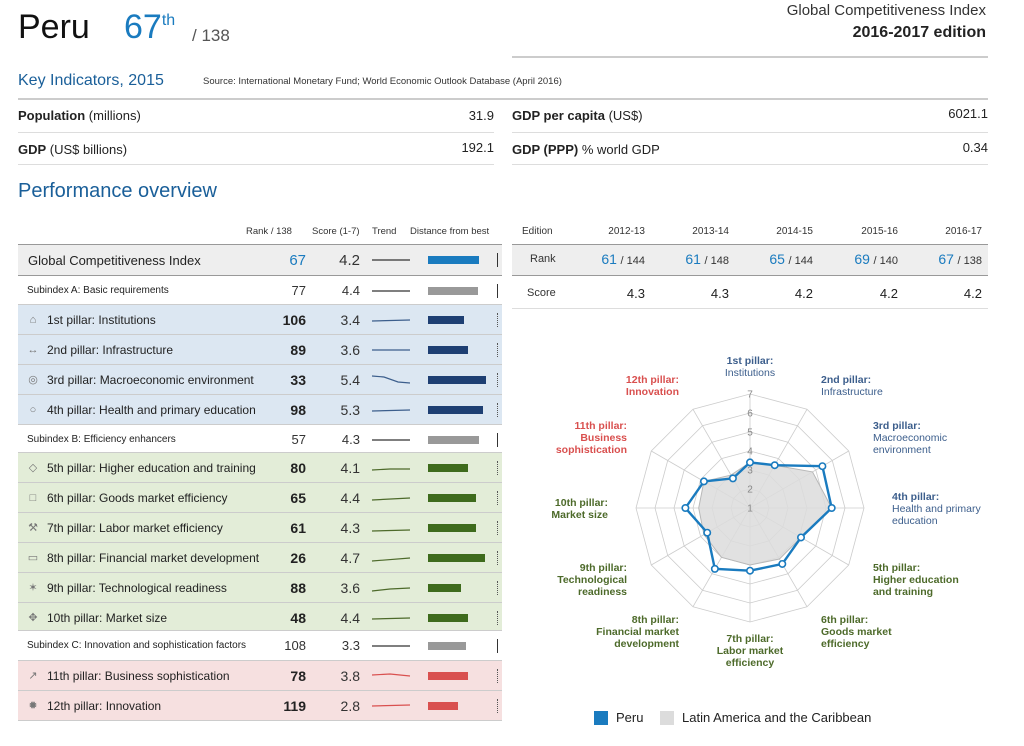  What do you see at coordinates (750, 433) in the screenshot?
I see `radar-tick-label: 5` at bounding box center [750, 433].